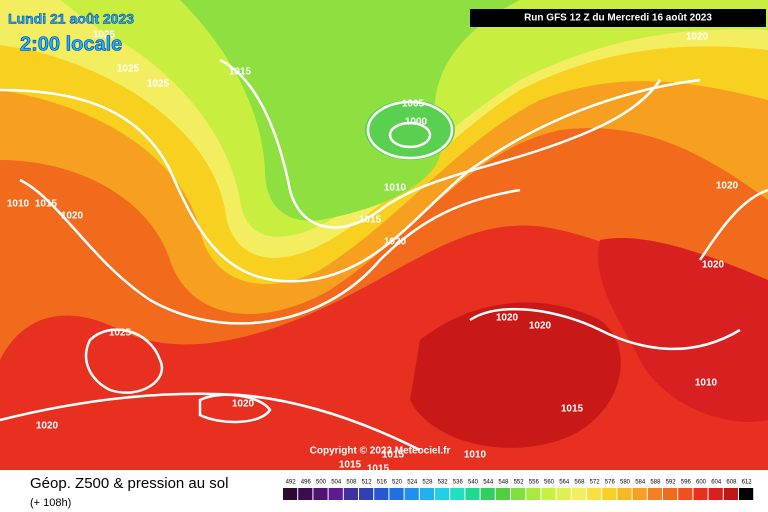 This screenshot has height=512, width=768. I want to click on legend-label: 604, so click(716, 483).